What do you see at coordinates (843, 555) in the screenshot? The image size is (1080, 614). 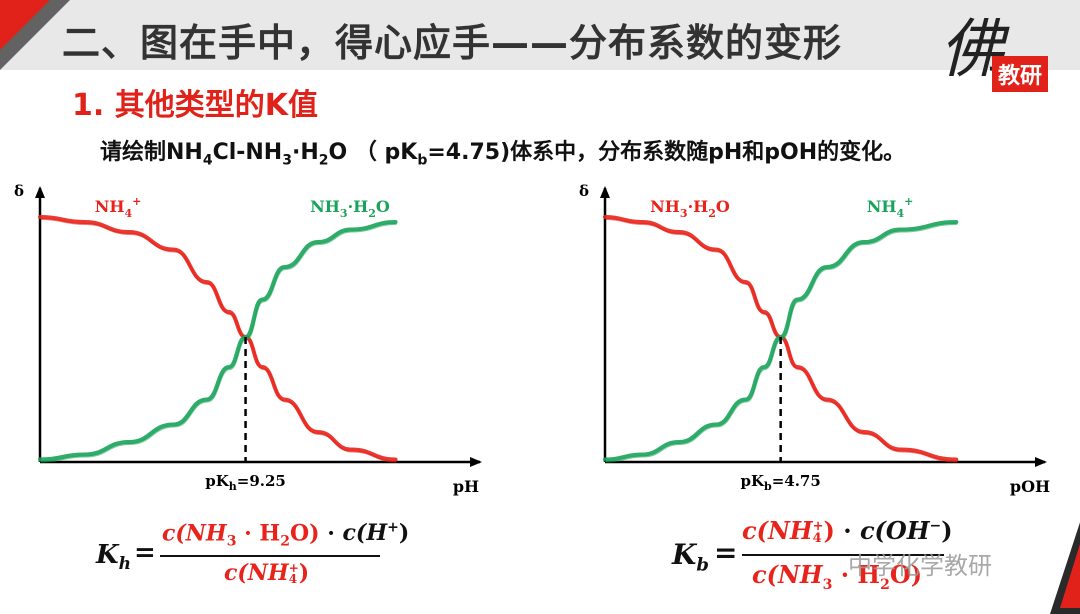 I see `formula-kb-fraction-bar` at bounding box center [843, 555].